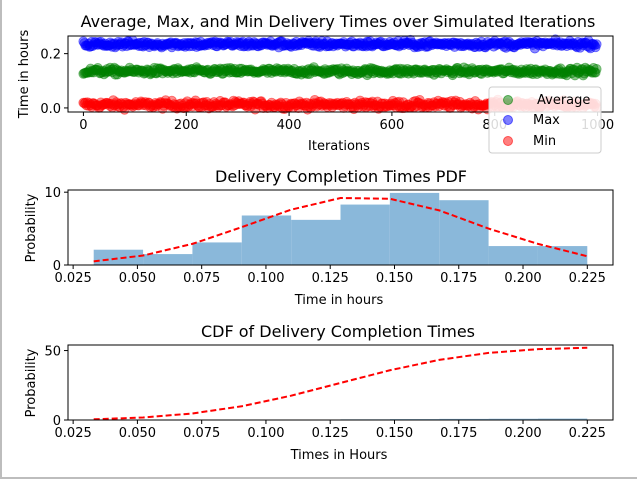 This screenshot has height=479, width=637. Describe the element at coordinates (341, 176) in the screenshot. I see `pdf-title: Delivery Completion Times PDF` at that location.